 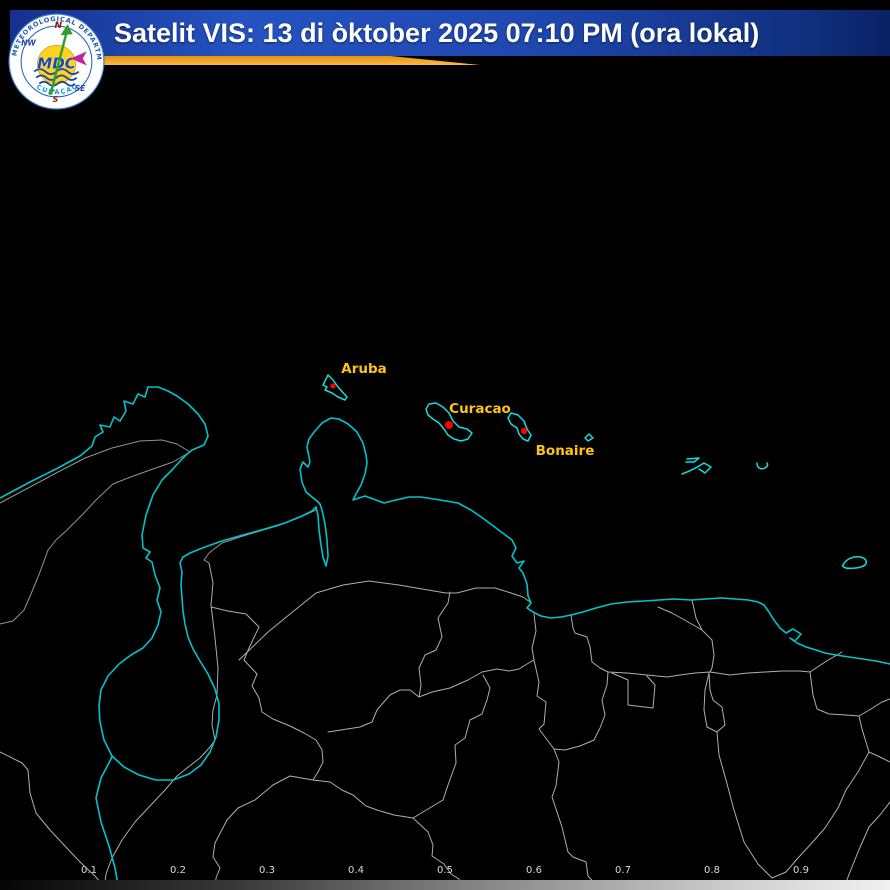 What do you see at coordinates (55, 99) in the screenshot?
I see `compass-s: S` at bounding box center [55, 99].